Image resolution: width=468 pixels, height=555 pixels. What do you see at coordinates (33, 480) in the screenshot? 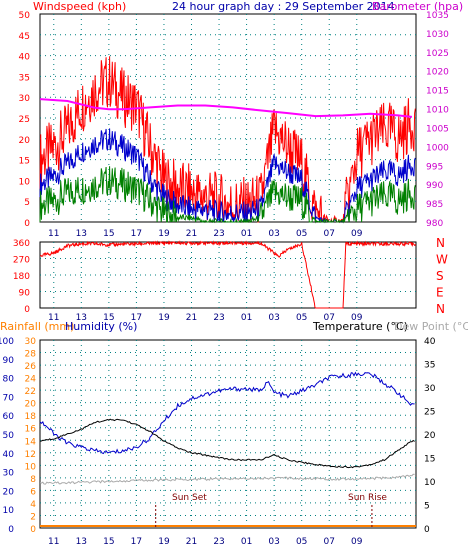
I see `rain-ytick-label: 8` at bounding box center [33, 480].